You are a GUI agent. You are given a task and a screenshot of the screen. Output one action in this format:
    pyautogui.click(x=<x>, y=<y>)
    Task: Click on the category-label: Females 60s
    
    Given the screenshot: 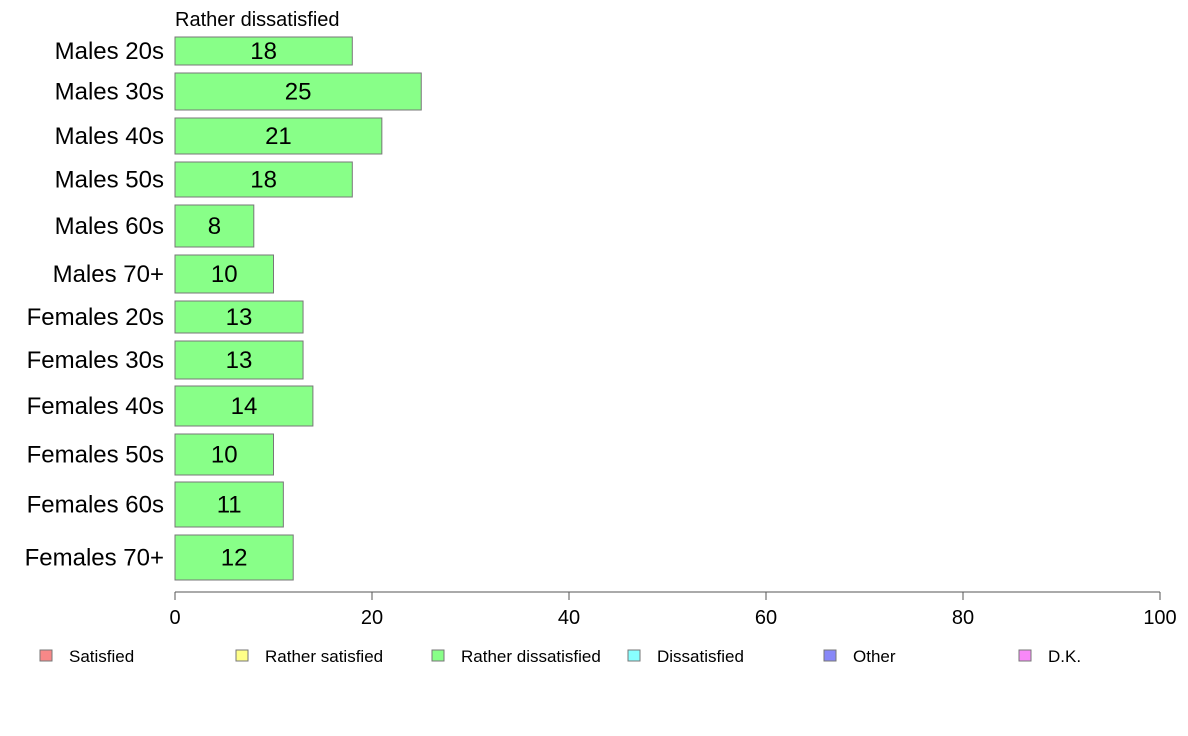 What is the action you would take?
    pyautogui.click(x=95, y=505)
    